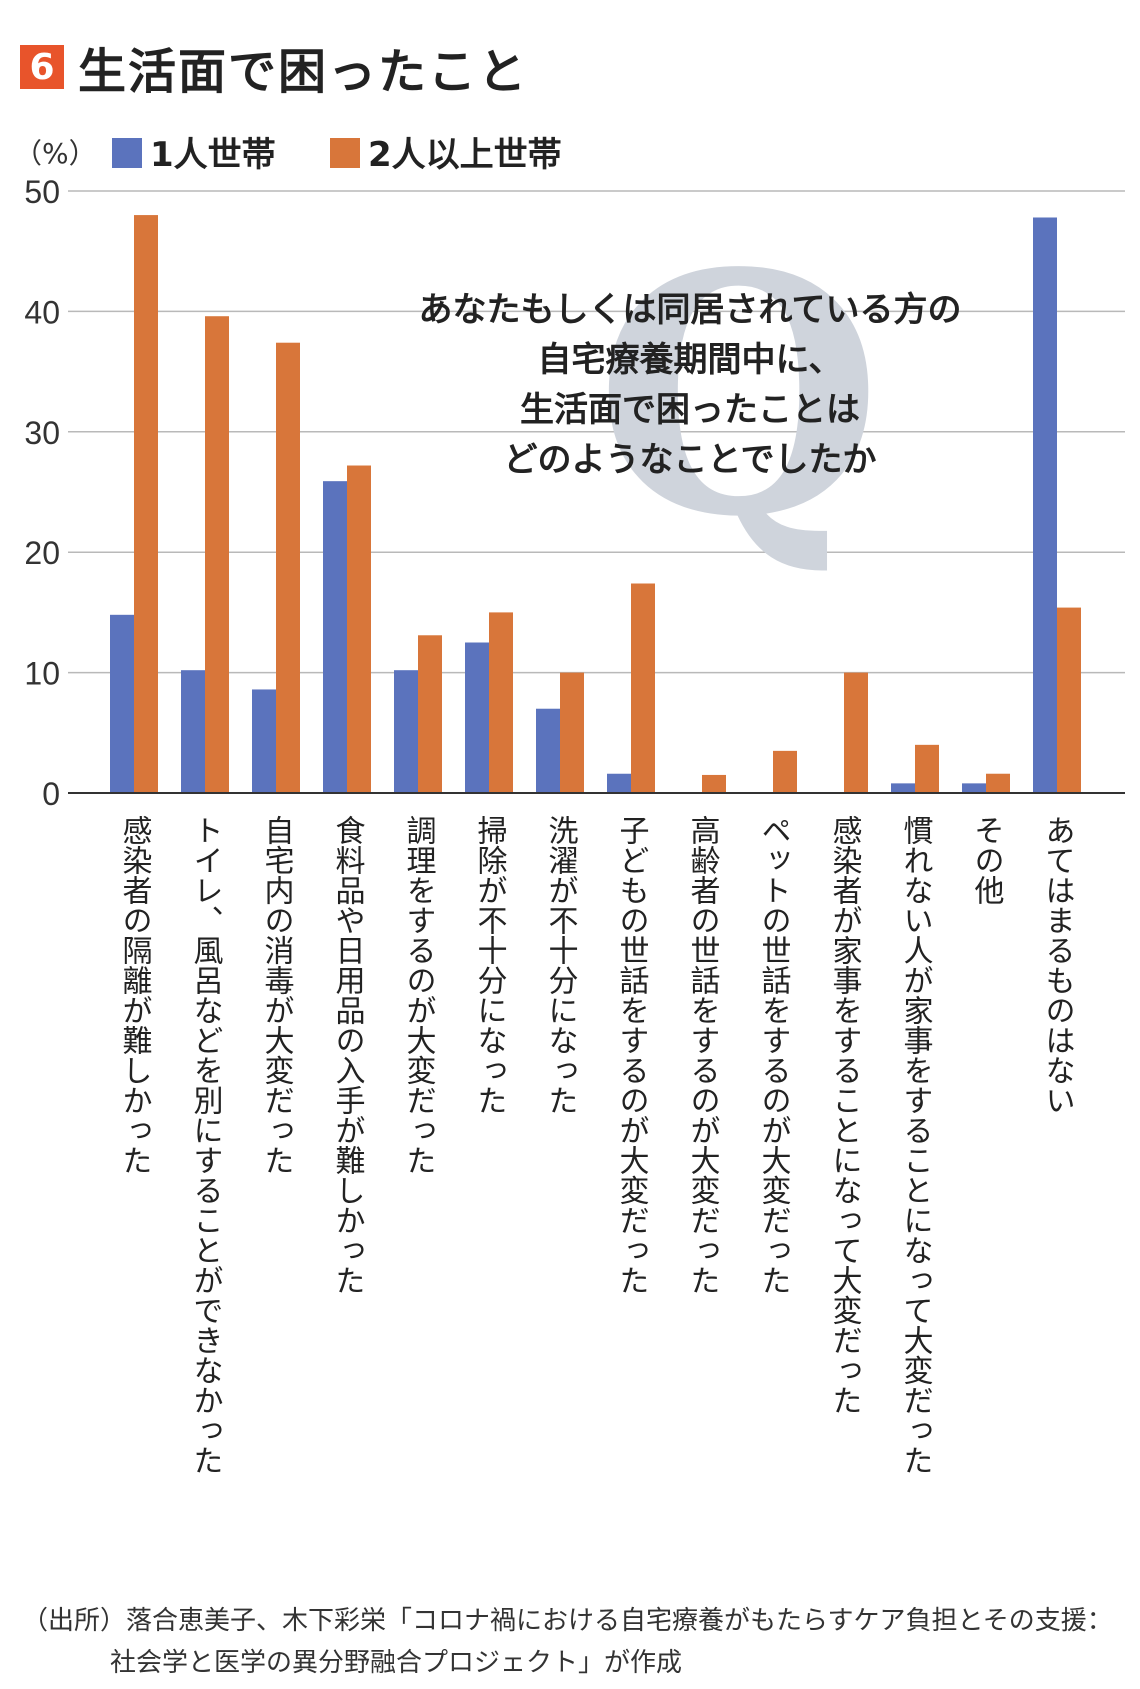  I want to click on category-label: 感染者が家事をすることになって大変だった, so click(845, 1115).